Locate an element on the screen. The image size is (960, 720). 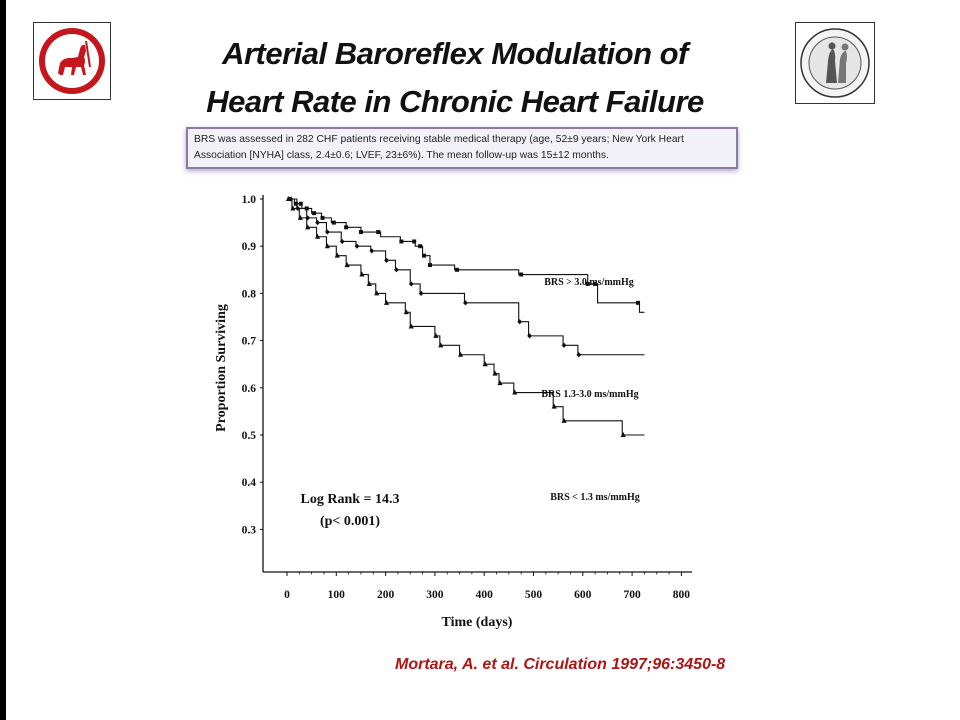
x-tick-label: 500 is located at coordinates (534, 595).